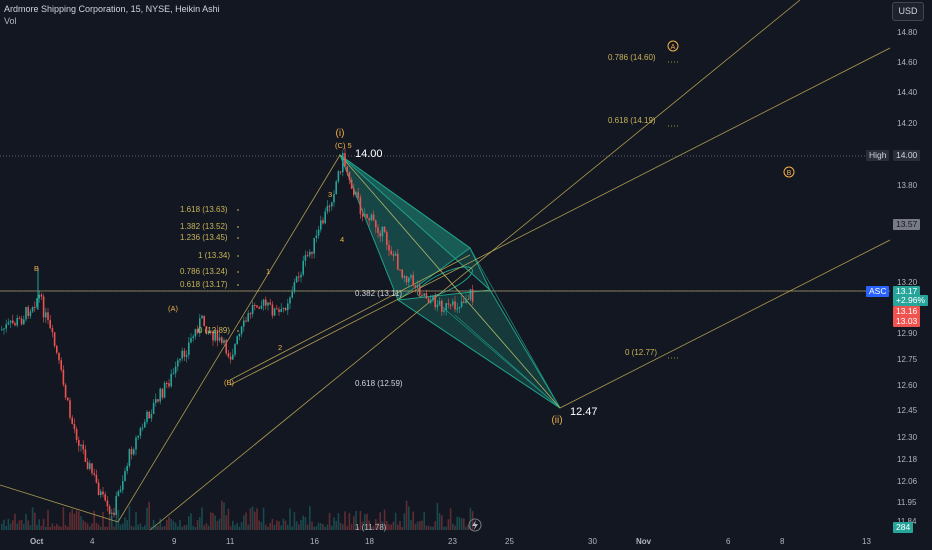 This screenshot has height=550, width=932. I want to click on fib-level-label: 0.382 (13.11), so click(378, 293).